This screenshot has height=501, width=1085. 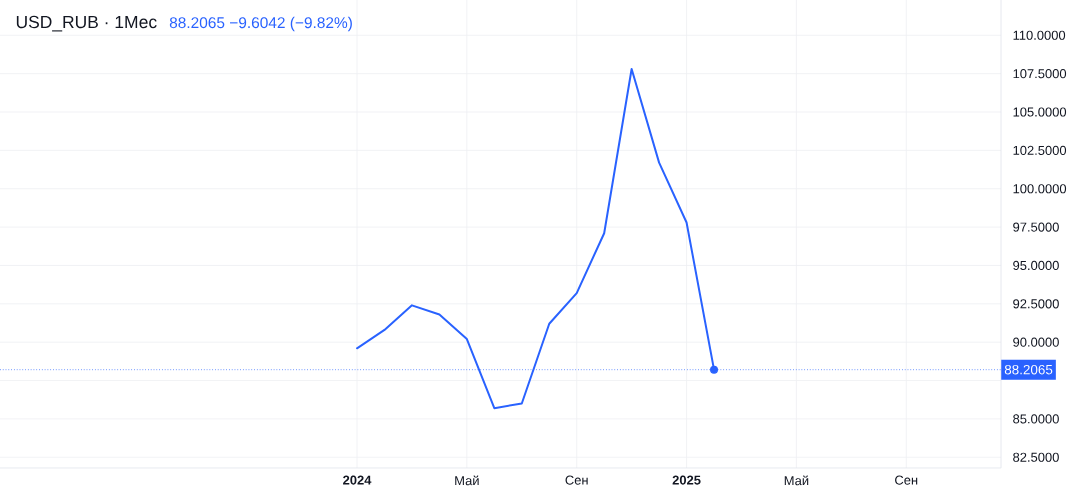 I want to click on y-tick-label: 82.5000, so click(x=1036, y=457).